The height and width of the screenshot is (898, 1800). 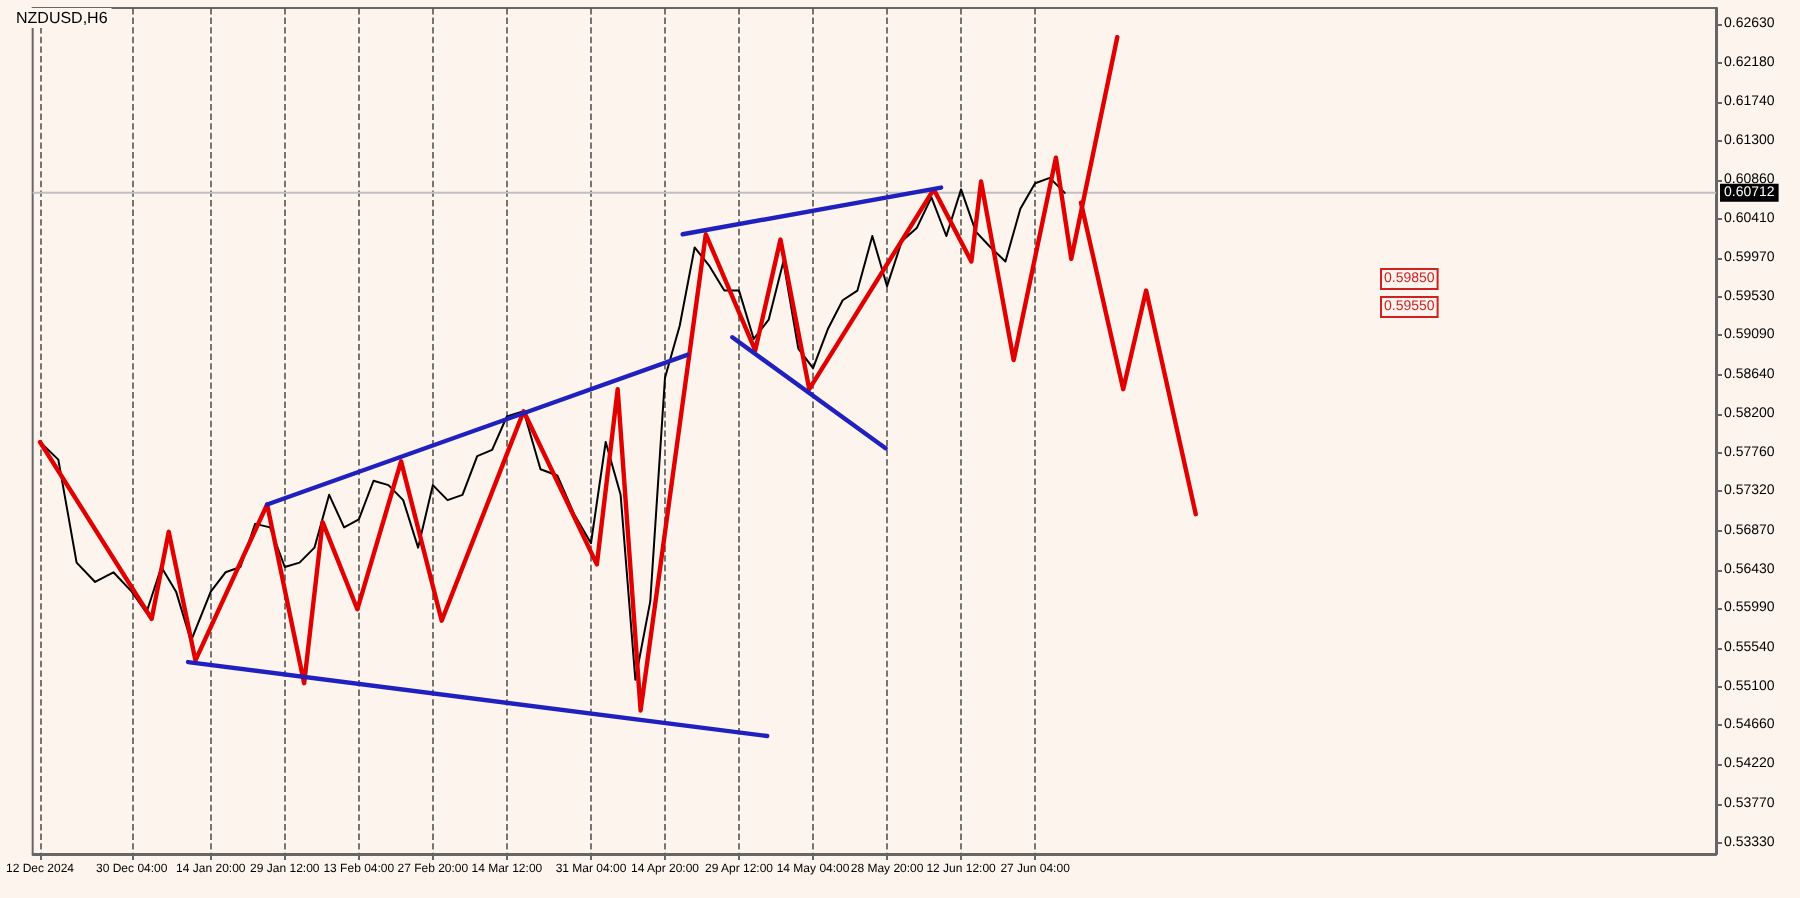 I want to click on chart-title: NZDUSD,H6, so click(x=62, y=18).